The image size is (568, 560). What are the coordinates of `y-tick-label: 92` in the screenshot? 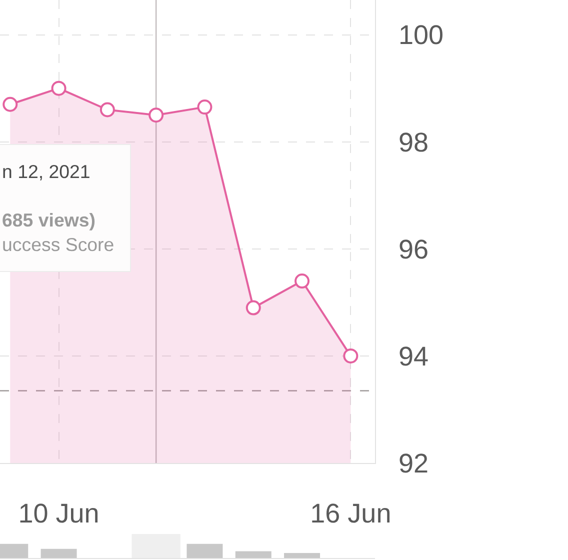 It's located at (413, 463).